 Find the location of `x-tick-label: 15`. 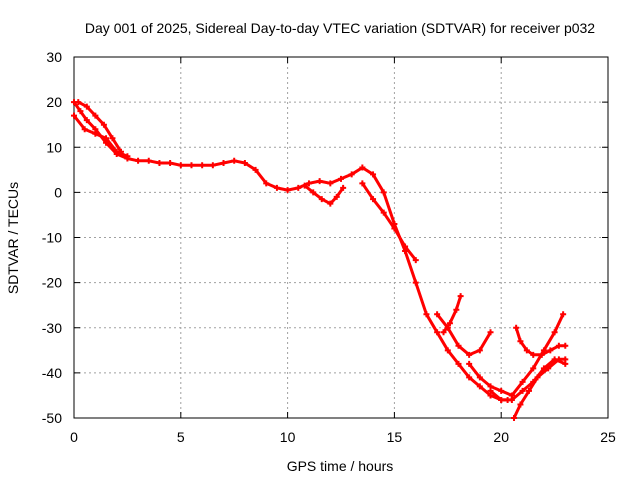

x-tick-label: 15 is located at coordinates (395, 437).